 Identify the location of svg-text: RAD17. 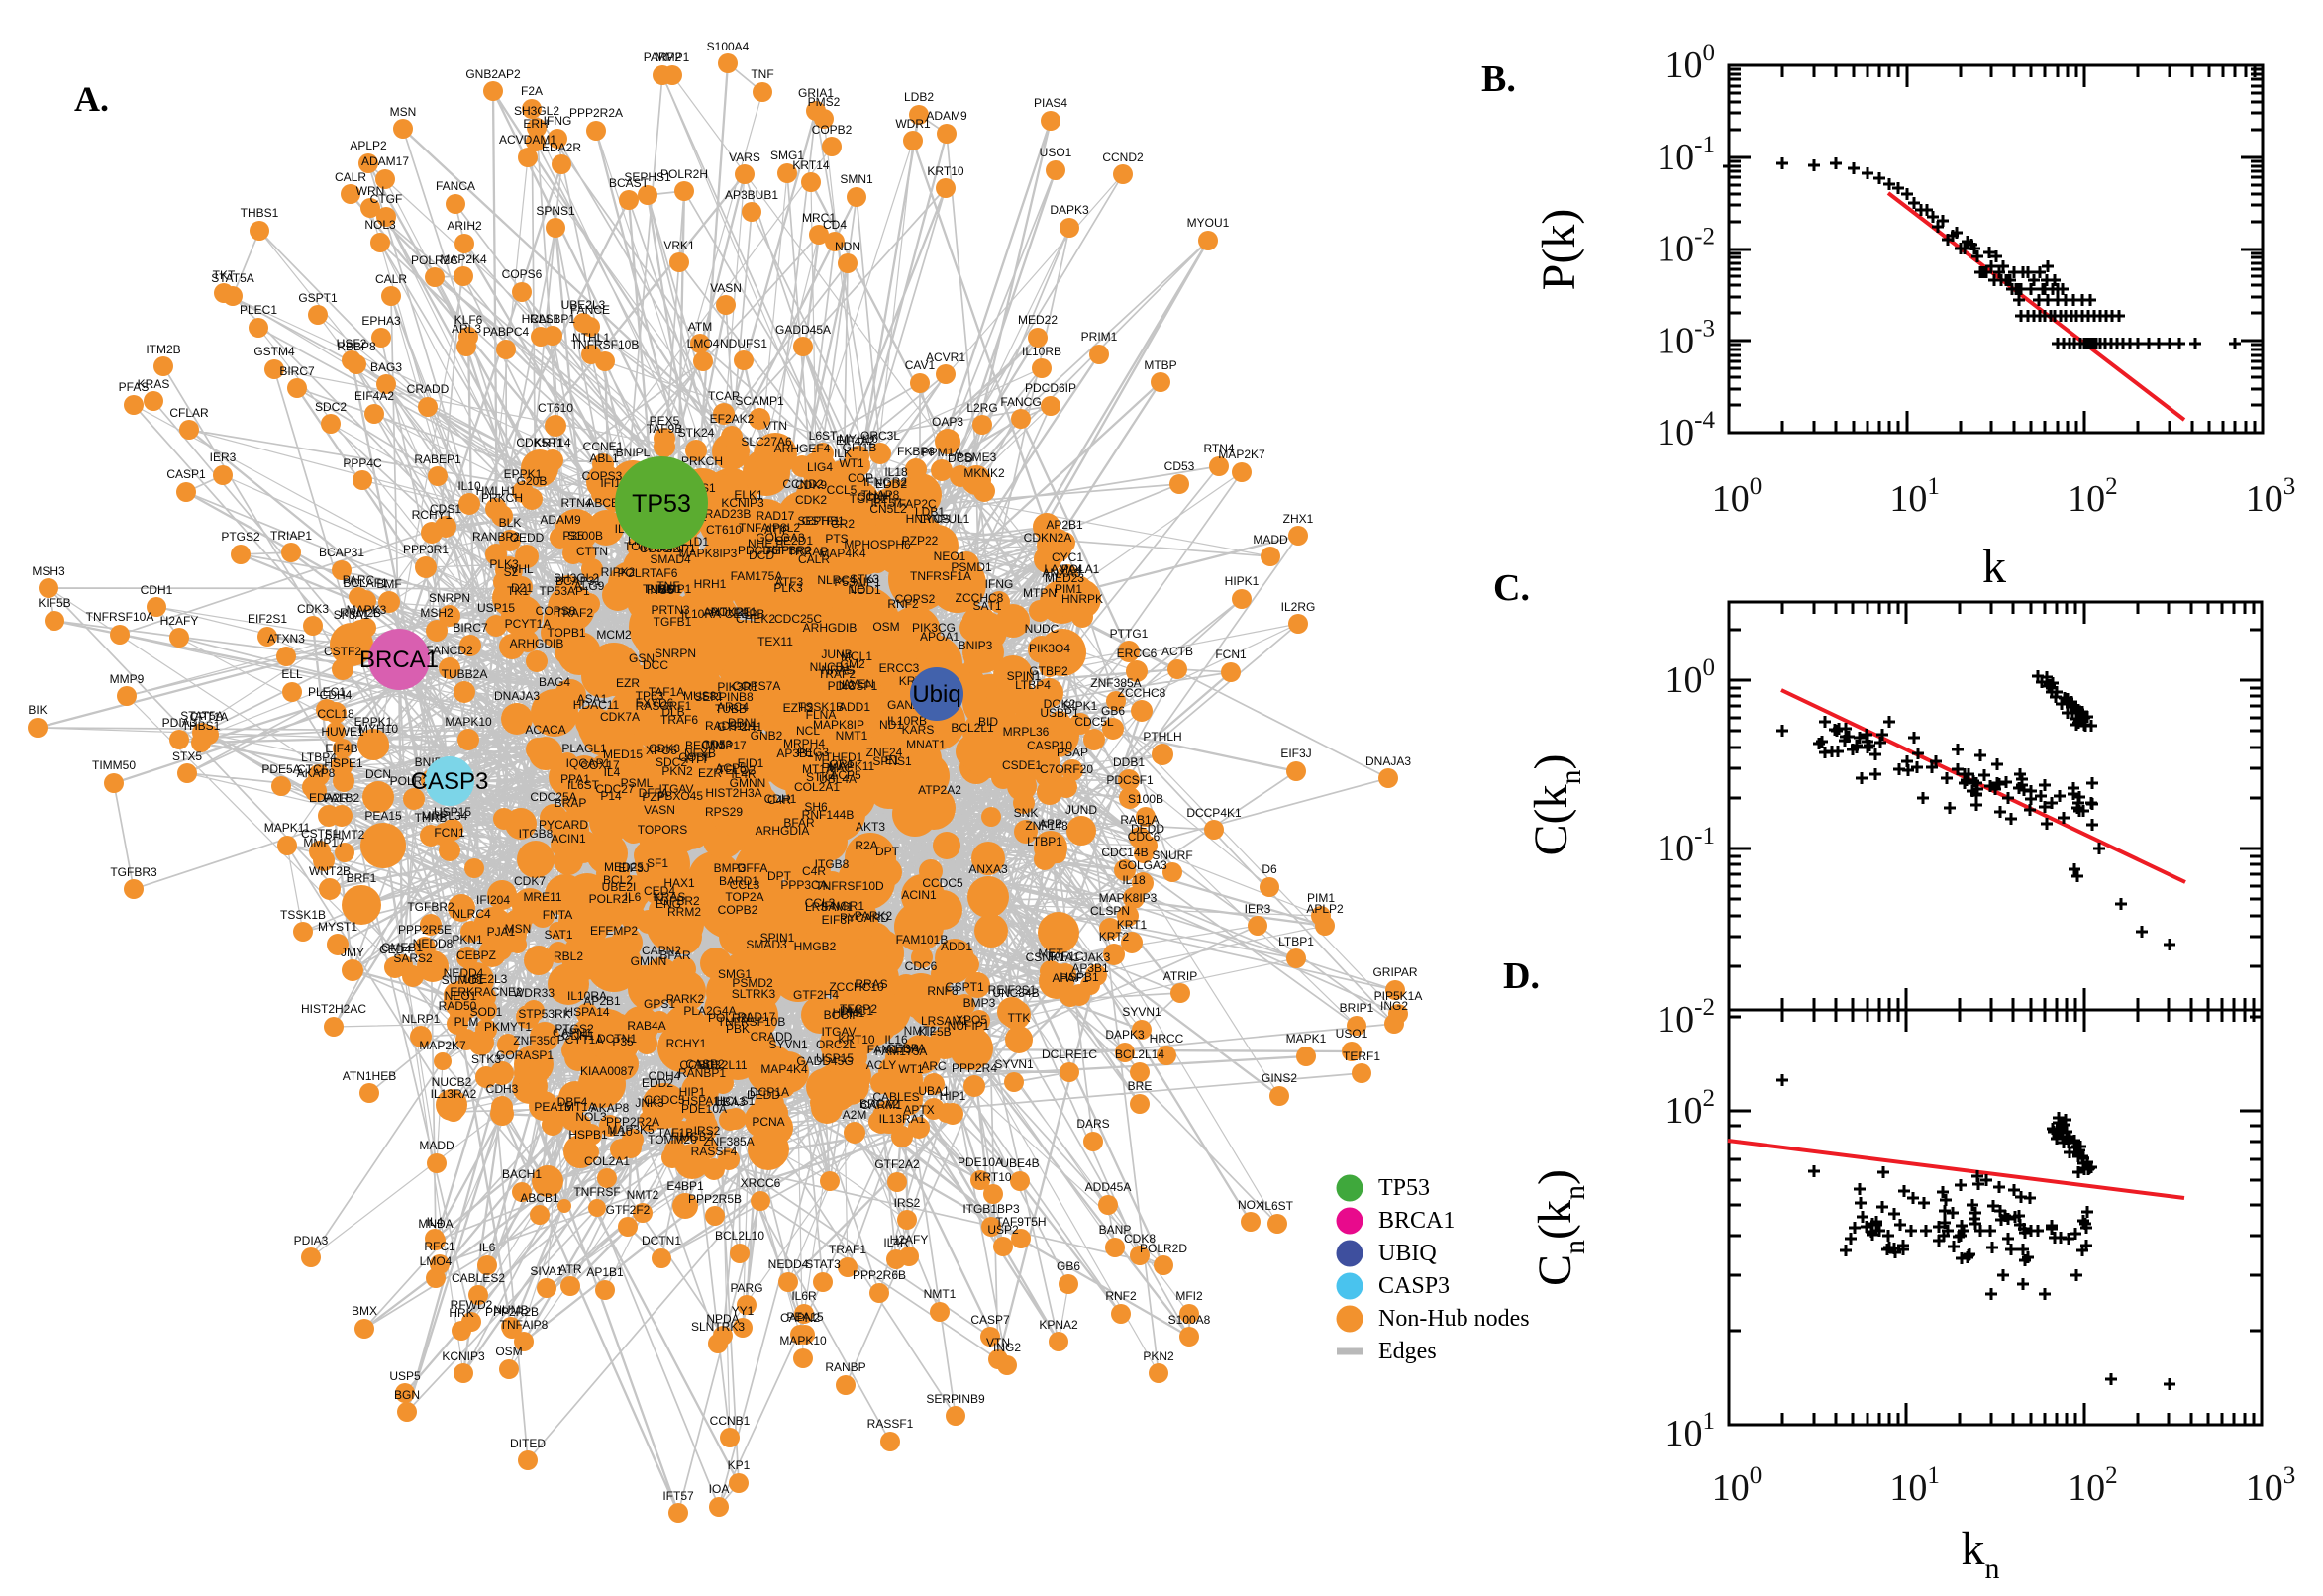
(757, 1017).